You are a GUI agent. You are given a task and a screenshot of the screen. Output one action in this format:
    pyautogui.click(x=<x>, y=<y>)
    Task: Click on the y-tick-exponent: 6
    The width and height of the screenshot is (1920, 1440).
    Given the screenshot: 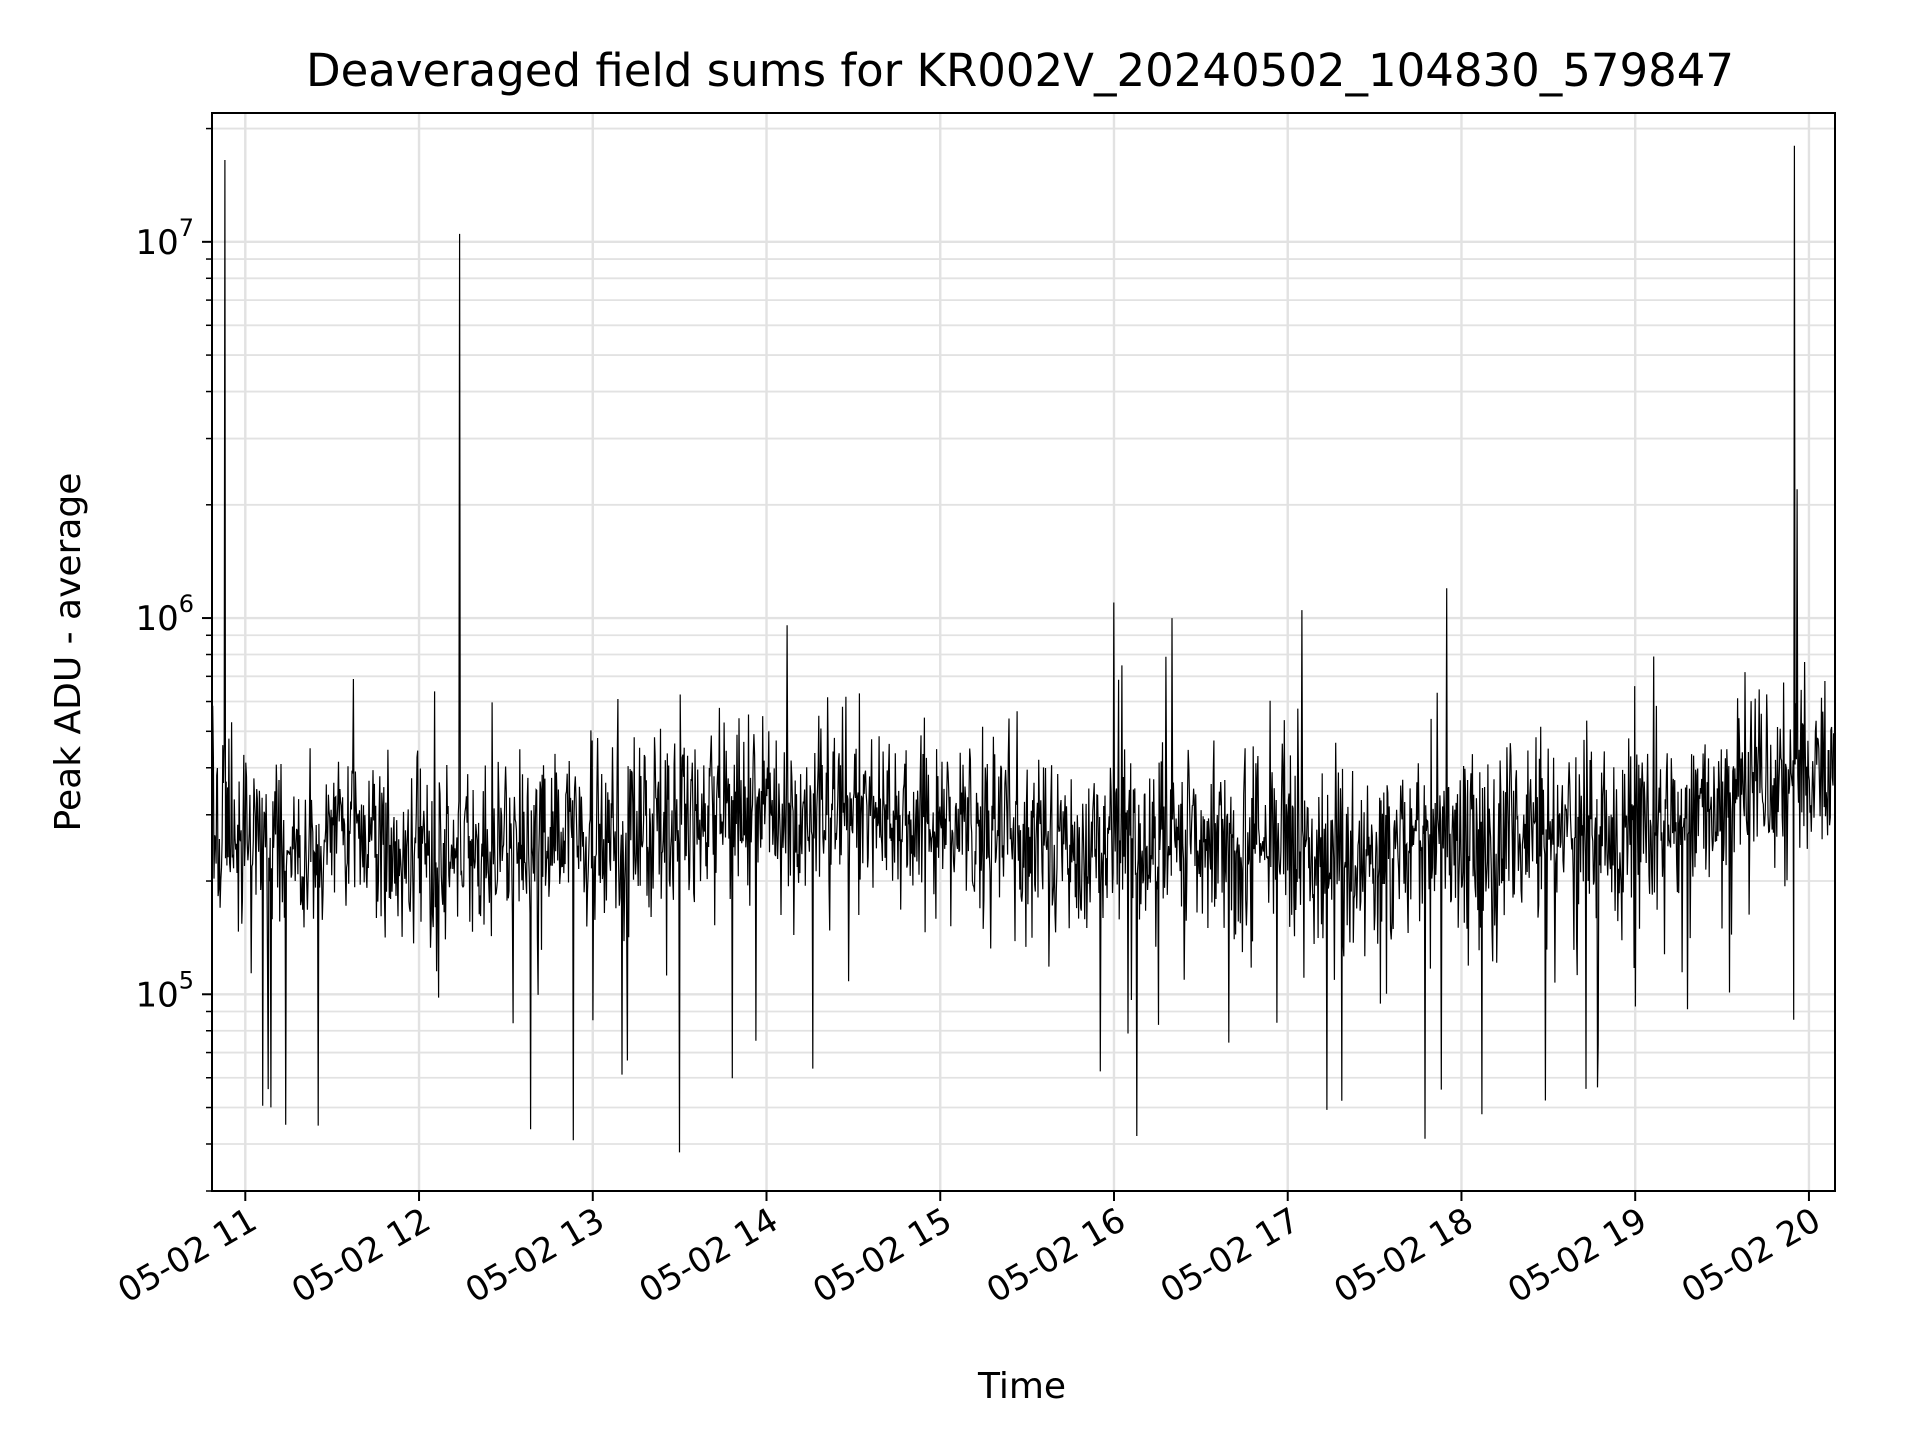 What is the action you would take?
    pyautogui.click(x=186, y=604)
    